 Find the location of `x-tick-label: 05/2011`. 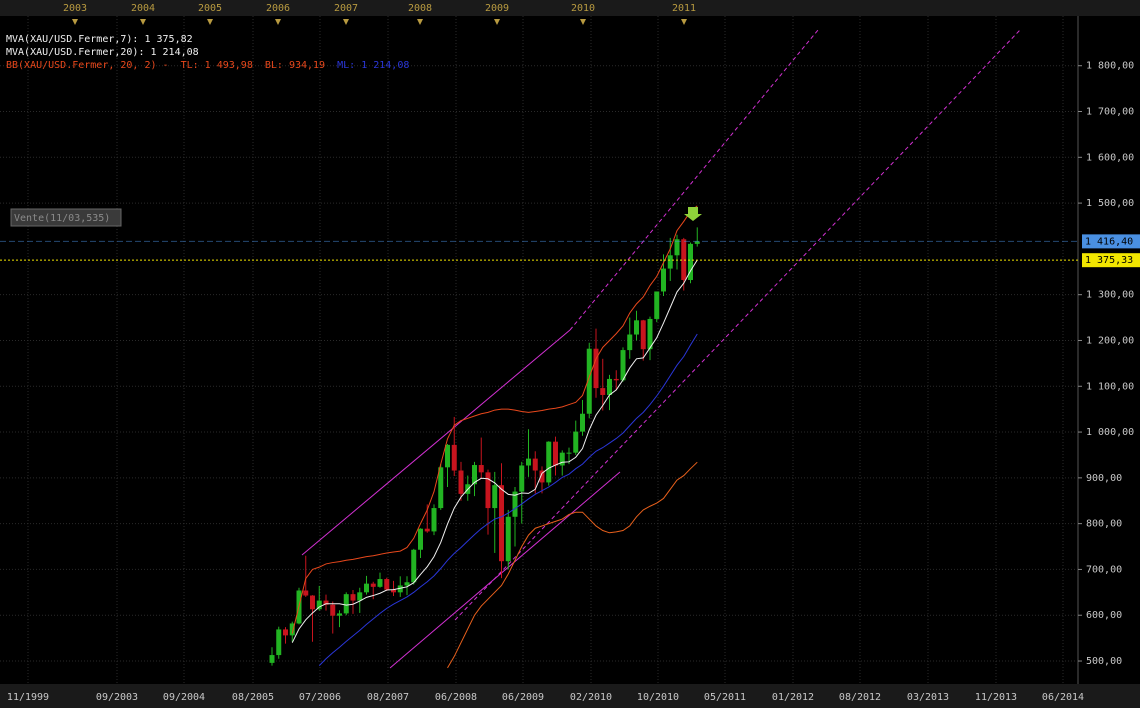

x-tick-label: 05/2011 is located at coordinates (725, 697).